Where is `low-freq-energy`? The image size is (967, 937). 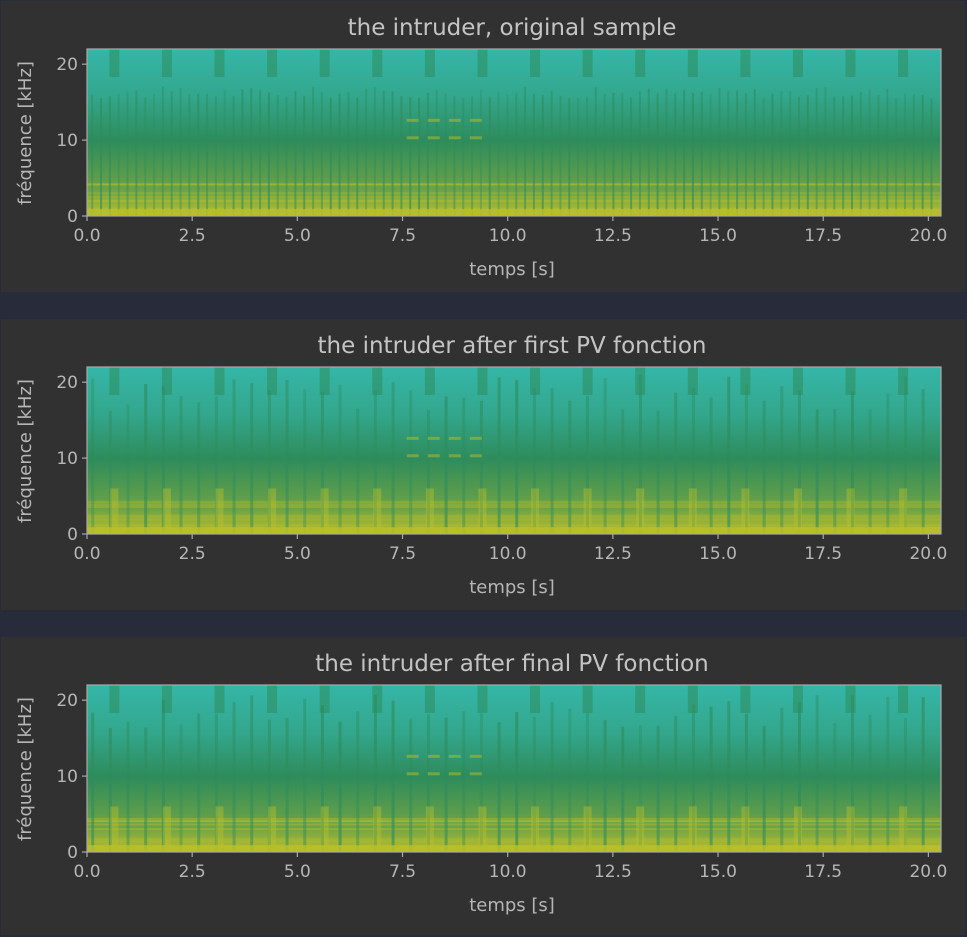
low-freq-energy is located at coordinates (514, 212).